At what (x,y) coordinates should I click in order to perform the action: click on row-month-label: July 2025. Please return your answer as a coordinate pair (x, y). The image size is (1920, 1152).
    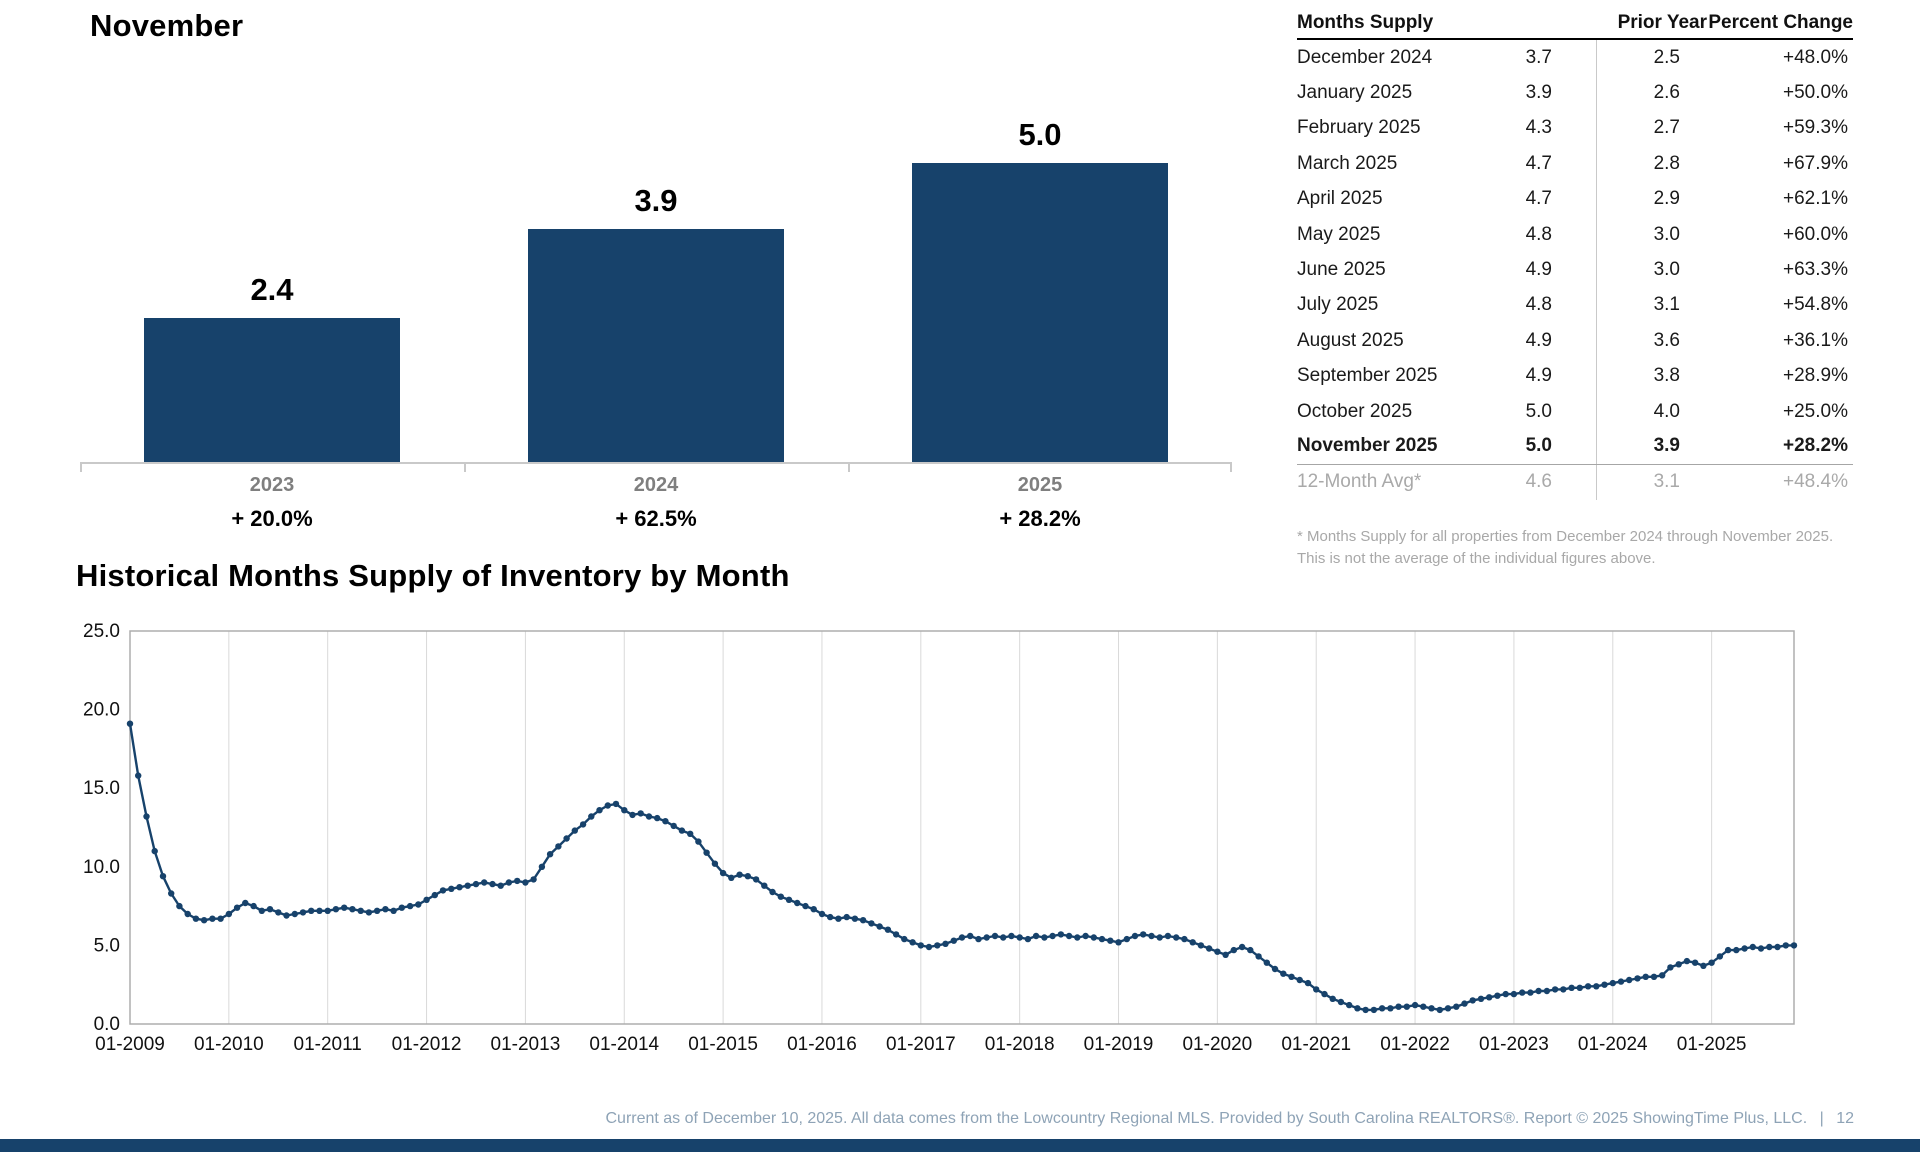
    Looking at the image, I should click on (1338, 305).